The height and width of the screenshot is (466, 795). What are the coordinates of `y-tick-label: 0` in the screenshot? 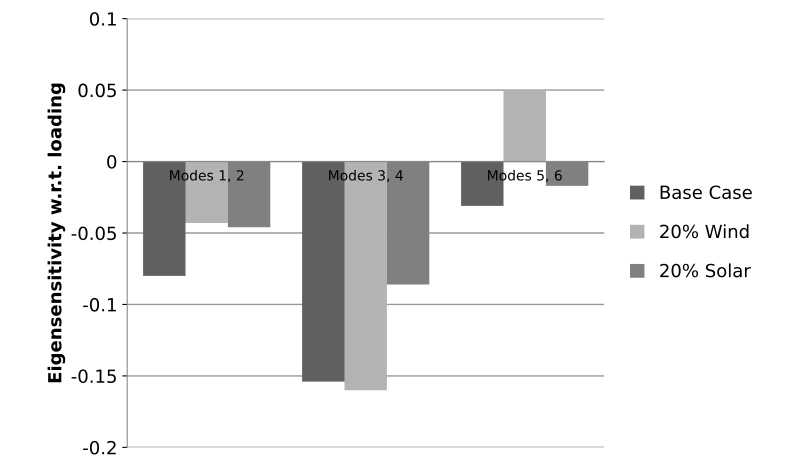 It's located at (111, 162).